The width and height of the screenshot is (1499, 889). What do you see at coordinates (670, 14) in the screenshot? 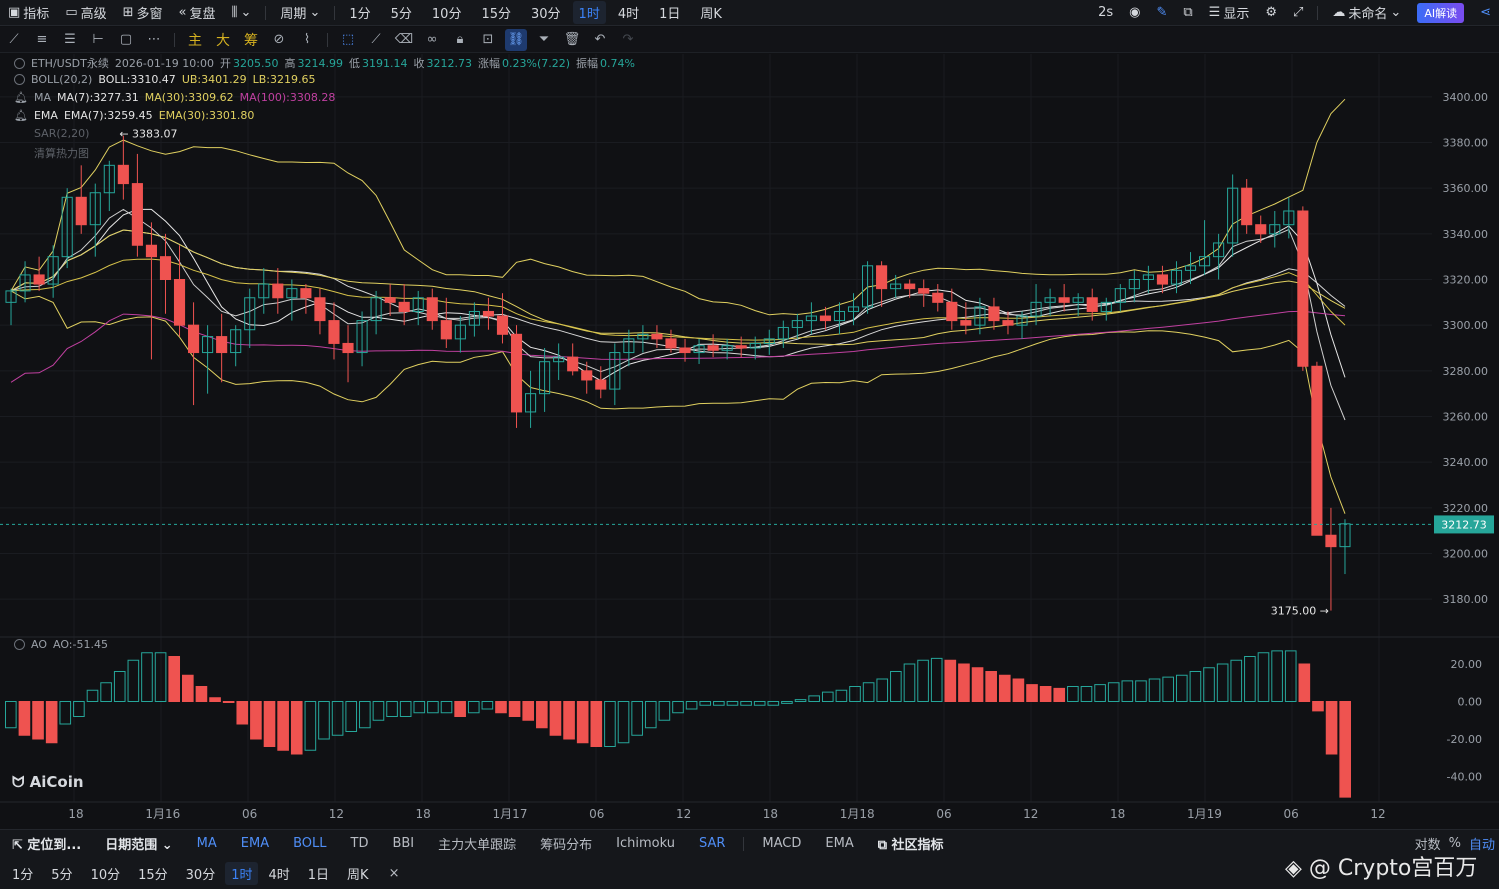
I see `period-tab-7: 1日` at bounding box center [670, 14].